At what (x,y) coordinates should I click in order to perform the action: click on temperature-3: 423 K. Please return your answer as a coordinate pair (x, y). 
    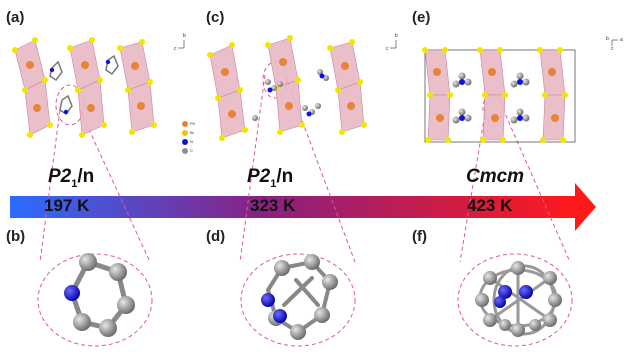
    Looking at the image, I should click on (490, 205).